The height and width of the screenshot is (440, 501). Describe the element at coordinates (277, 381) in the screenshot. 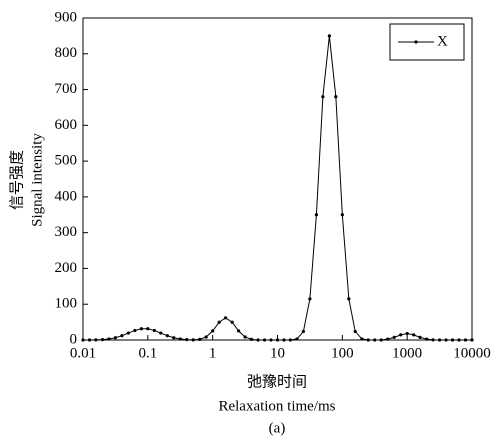

I see `x-axis-label: 弛豫时间` at that location.